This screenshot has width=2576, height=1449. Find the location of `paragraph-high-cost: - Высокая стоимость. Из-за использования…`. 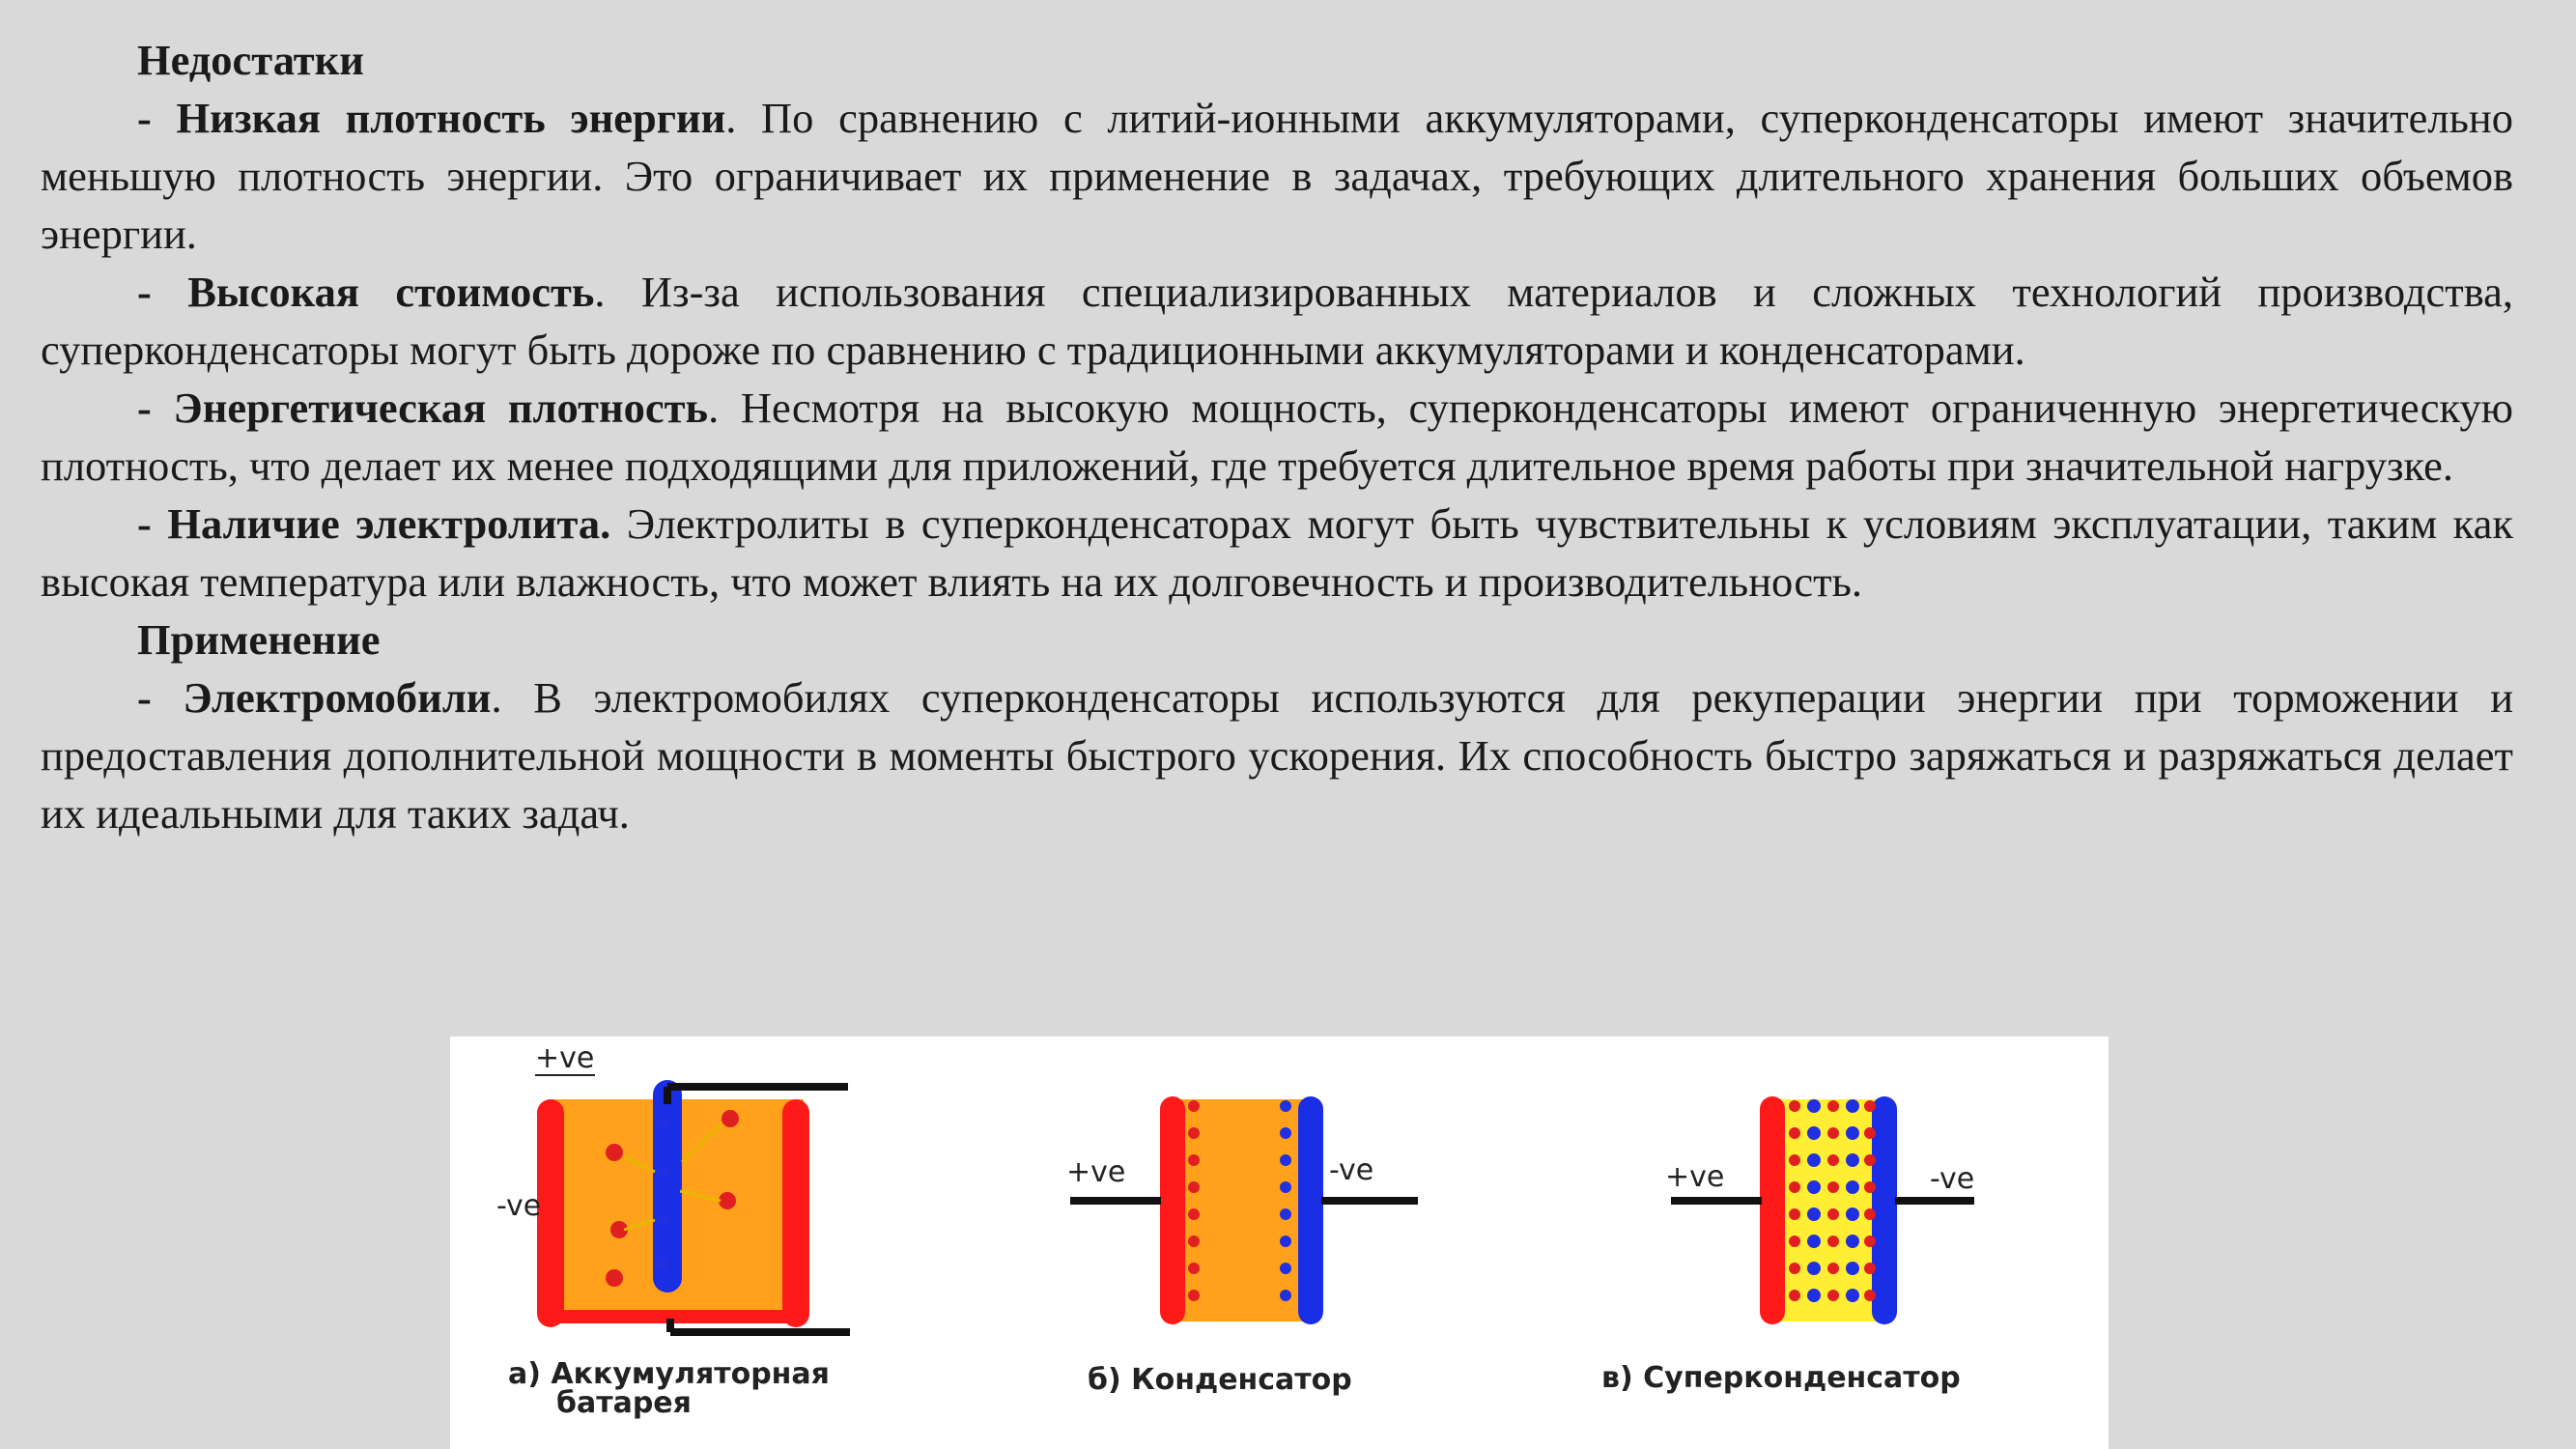

paragraph-high-cost: - Высокая стоимость. Из-за использования… is located at coordinates (1277, 321).